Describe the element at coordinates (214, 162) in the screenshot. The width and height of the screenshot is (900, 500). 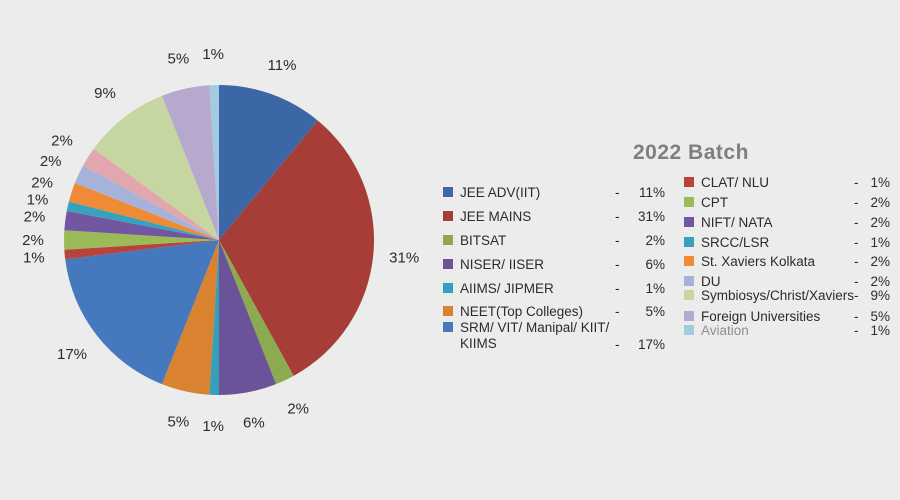
I see `pie-slice-aviation` at that location.